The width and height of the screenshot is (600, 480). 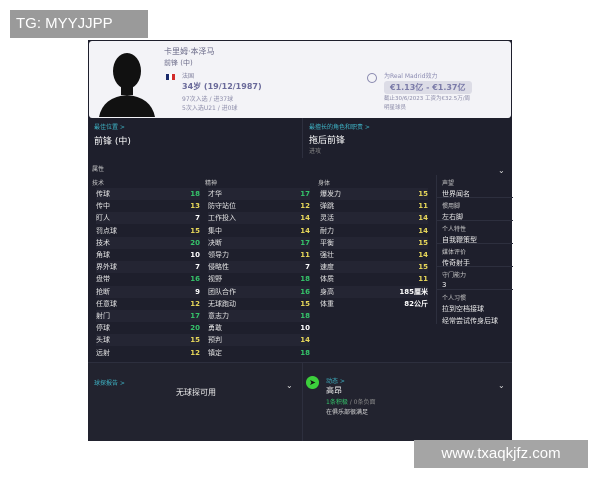 I want to click on info-value: 3, so click(x=444, y=285).